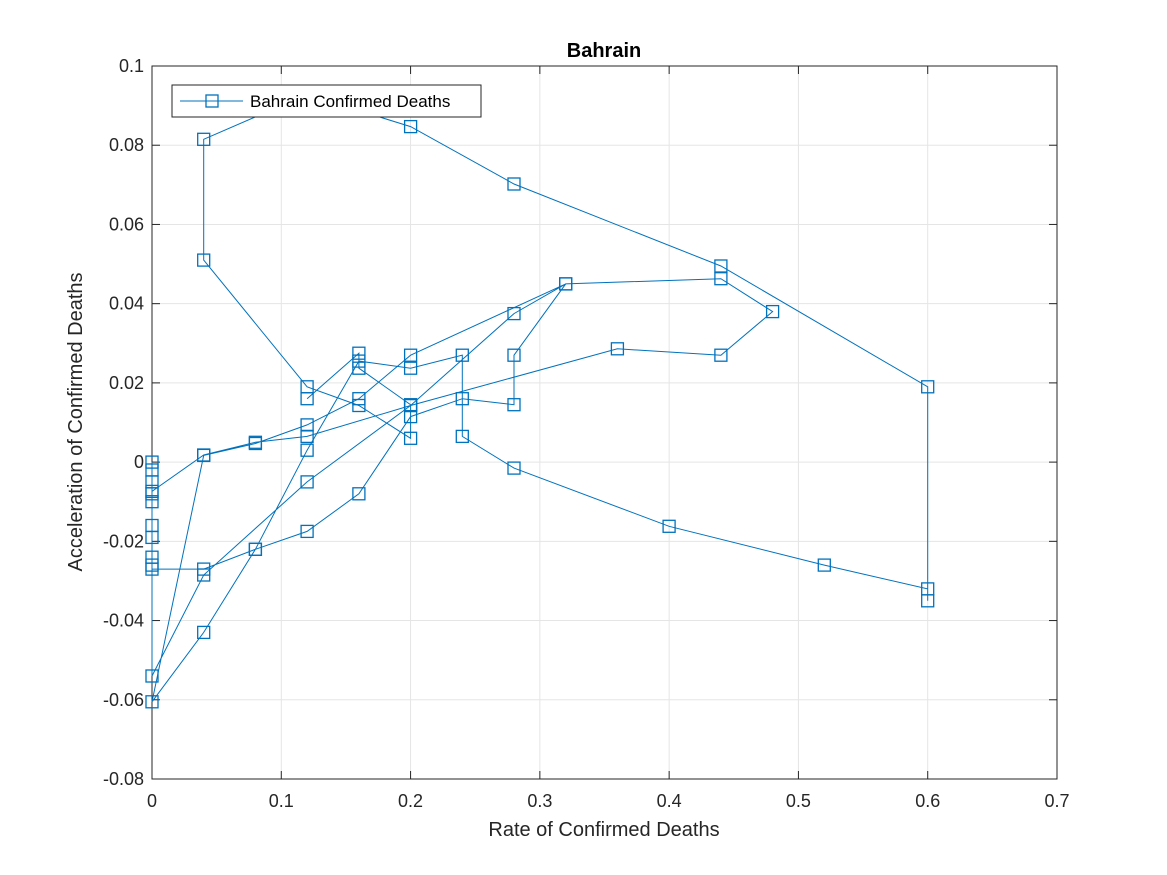  Describe the element at coordinates (139, 462) in the screenshot. I see `y-tick-label: 0` at that location.